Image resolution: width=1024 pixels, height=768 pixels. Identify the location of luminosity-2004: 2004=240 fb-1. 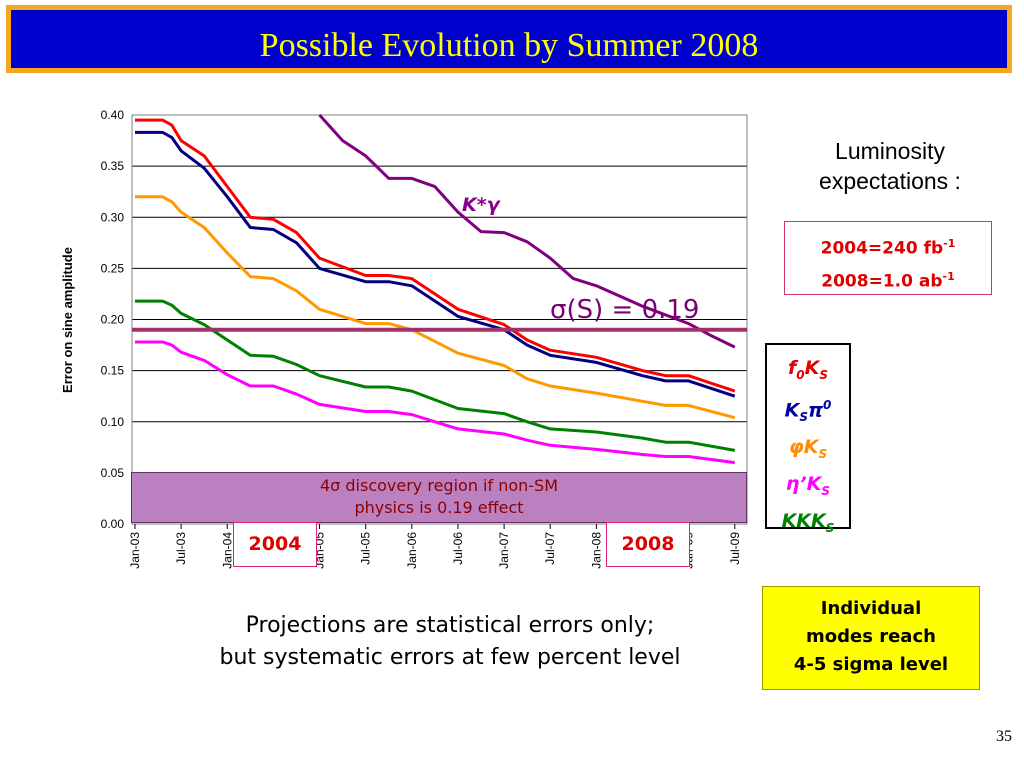
(888, 248).